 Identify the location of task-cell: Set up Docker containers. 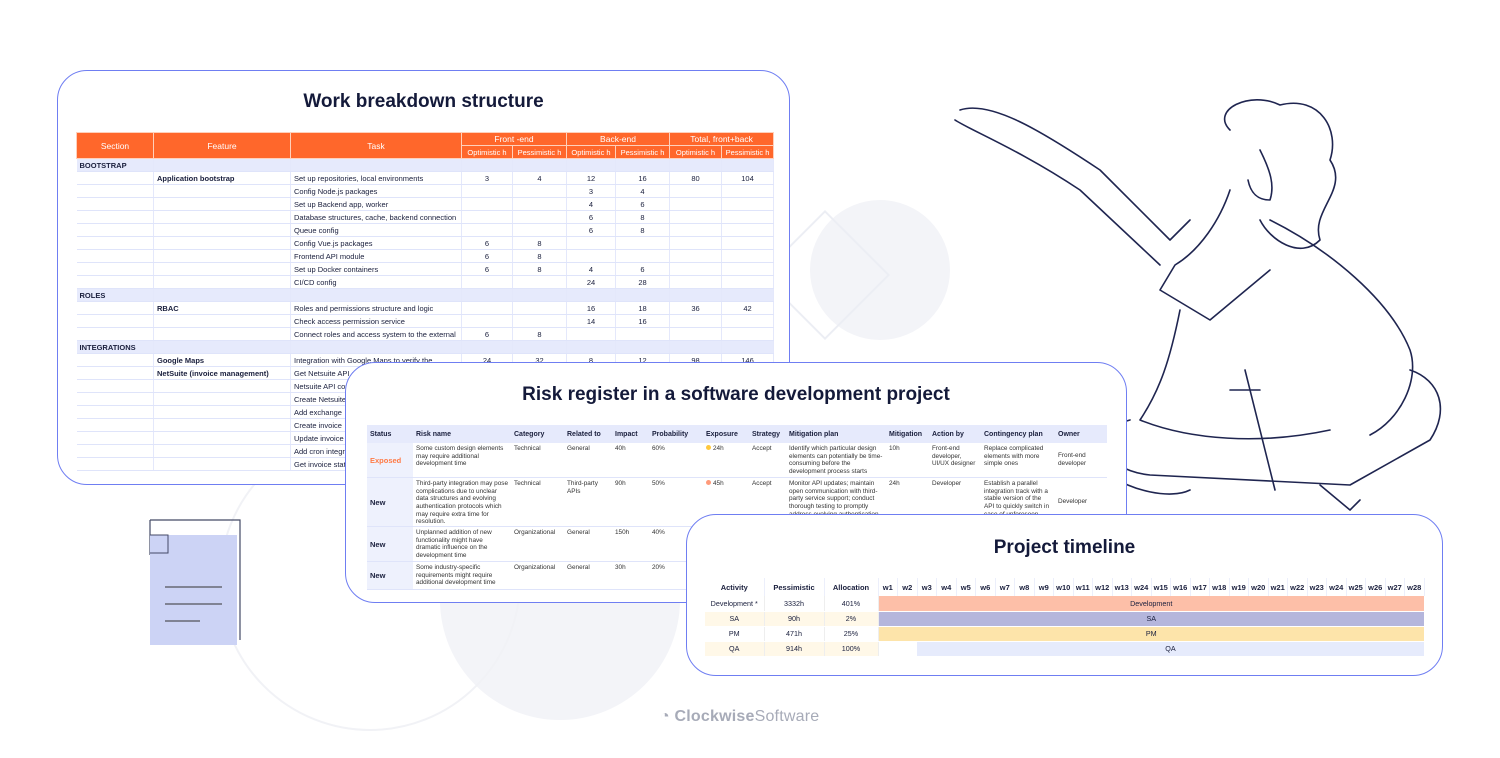
(376, 269).